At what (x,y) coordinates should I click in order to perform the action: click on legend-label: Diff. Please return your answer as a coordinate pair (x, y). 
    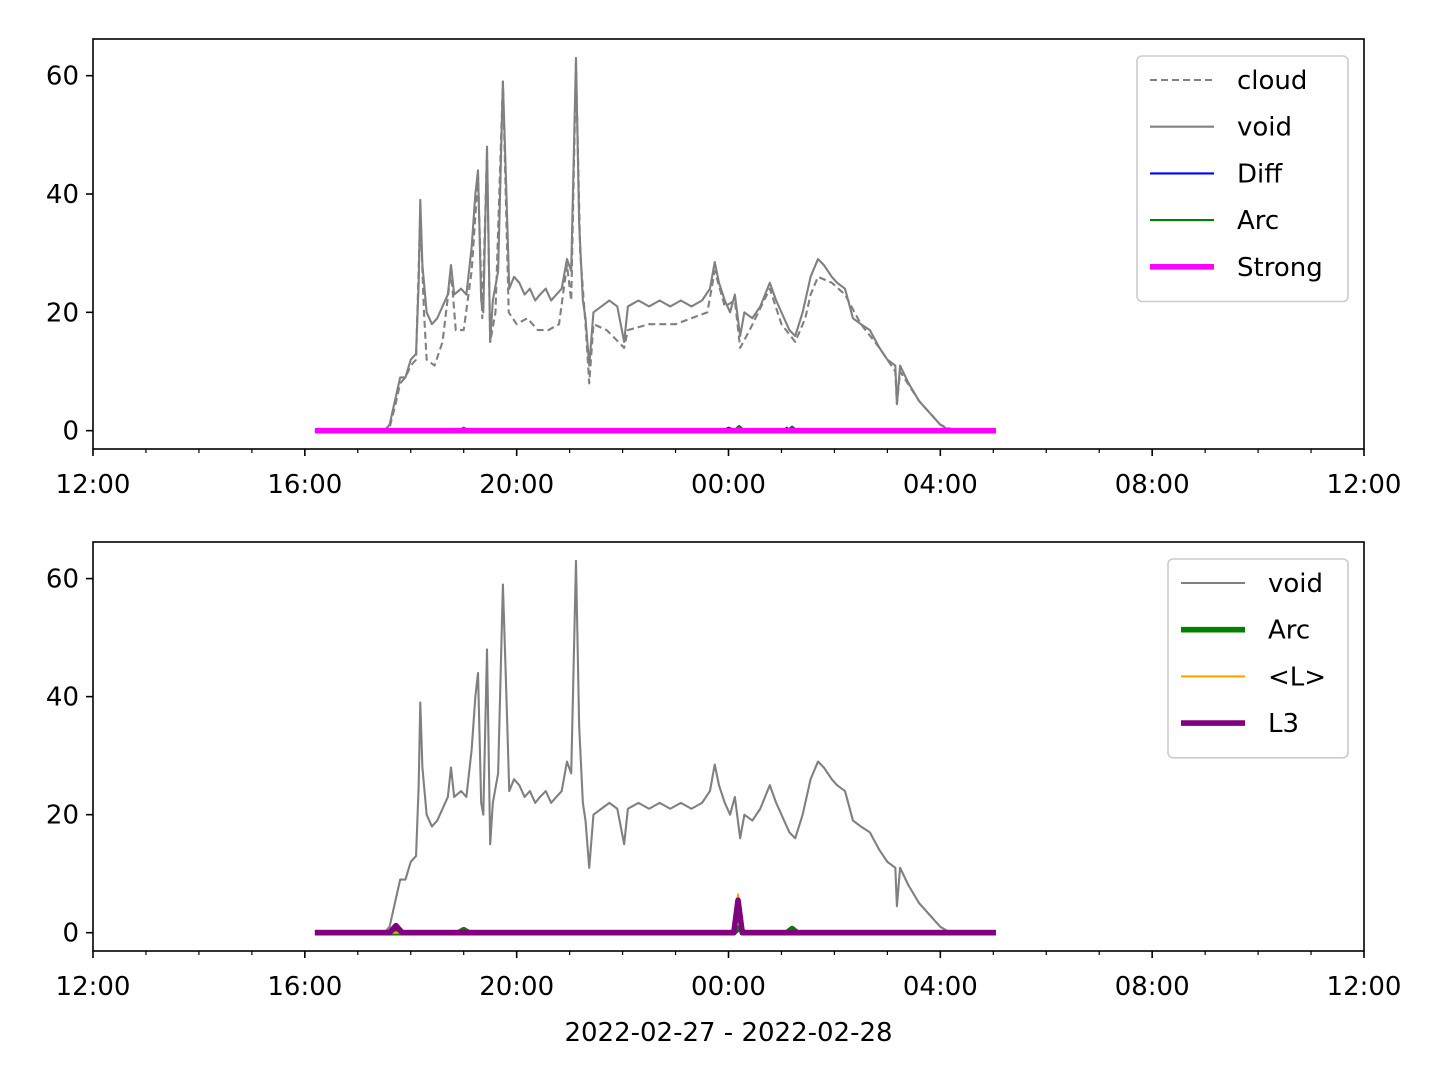
    Looking at the image, I should click on (1260, 174).